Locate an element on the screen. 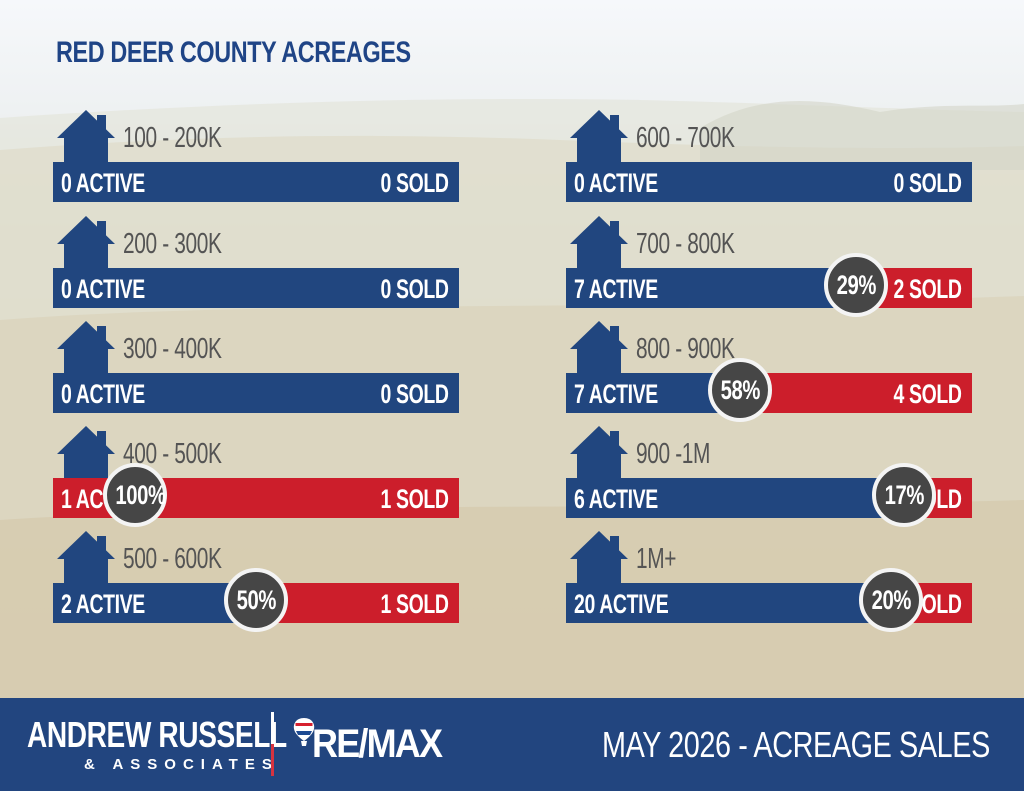 The image size is (1024, 791). sell-ratio-text: 29% is located at coordinates (856, 285).